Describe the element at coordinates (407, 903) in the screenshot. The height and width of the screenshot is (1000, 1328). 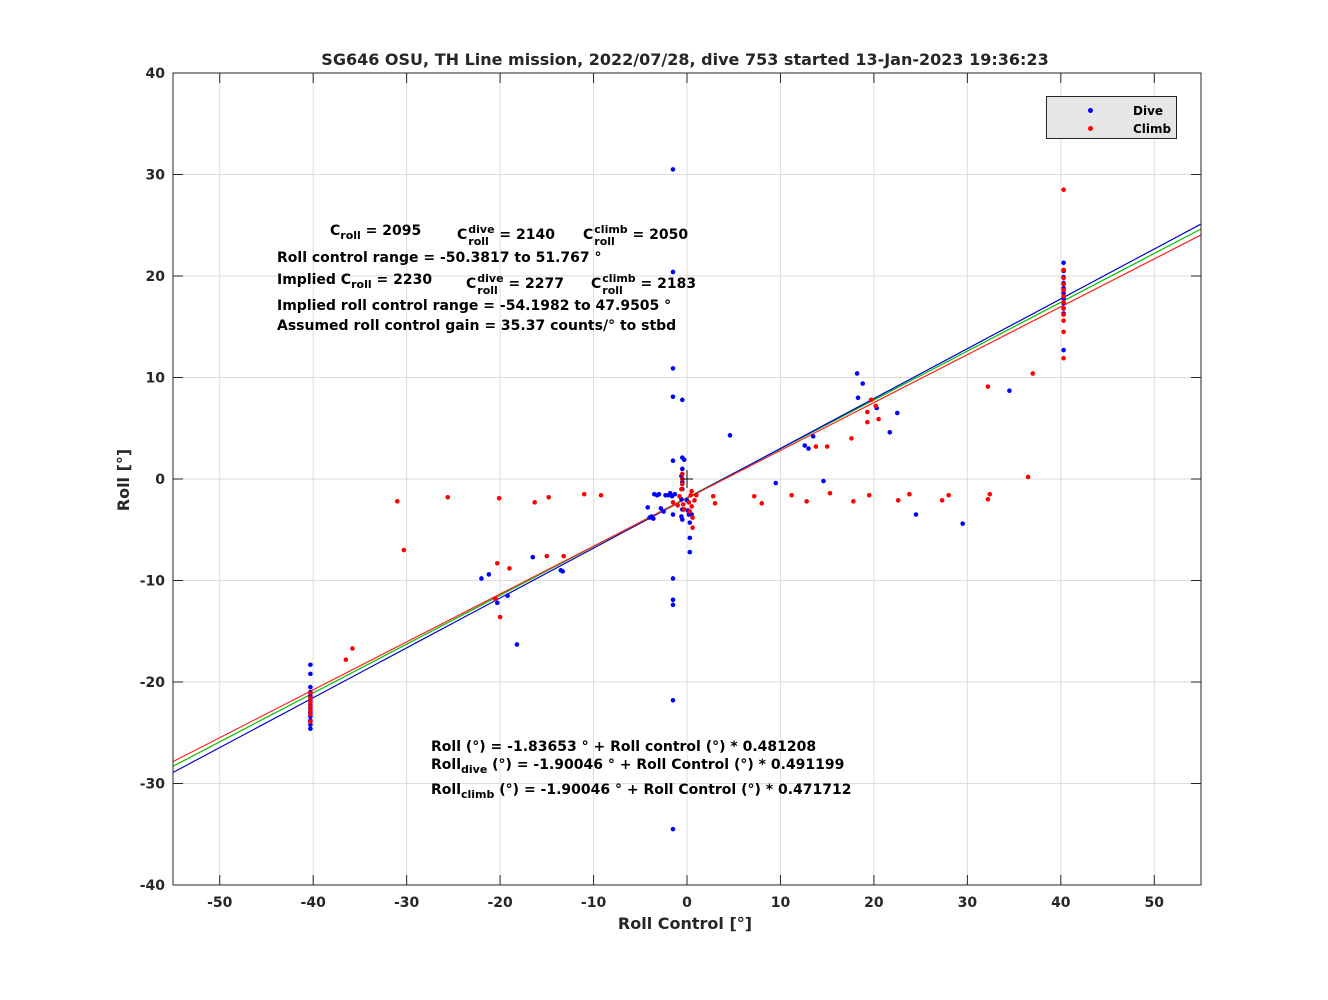
I see `x-tick-label: -30` at that location.